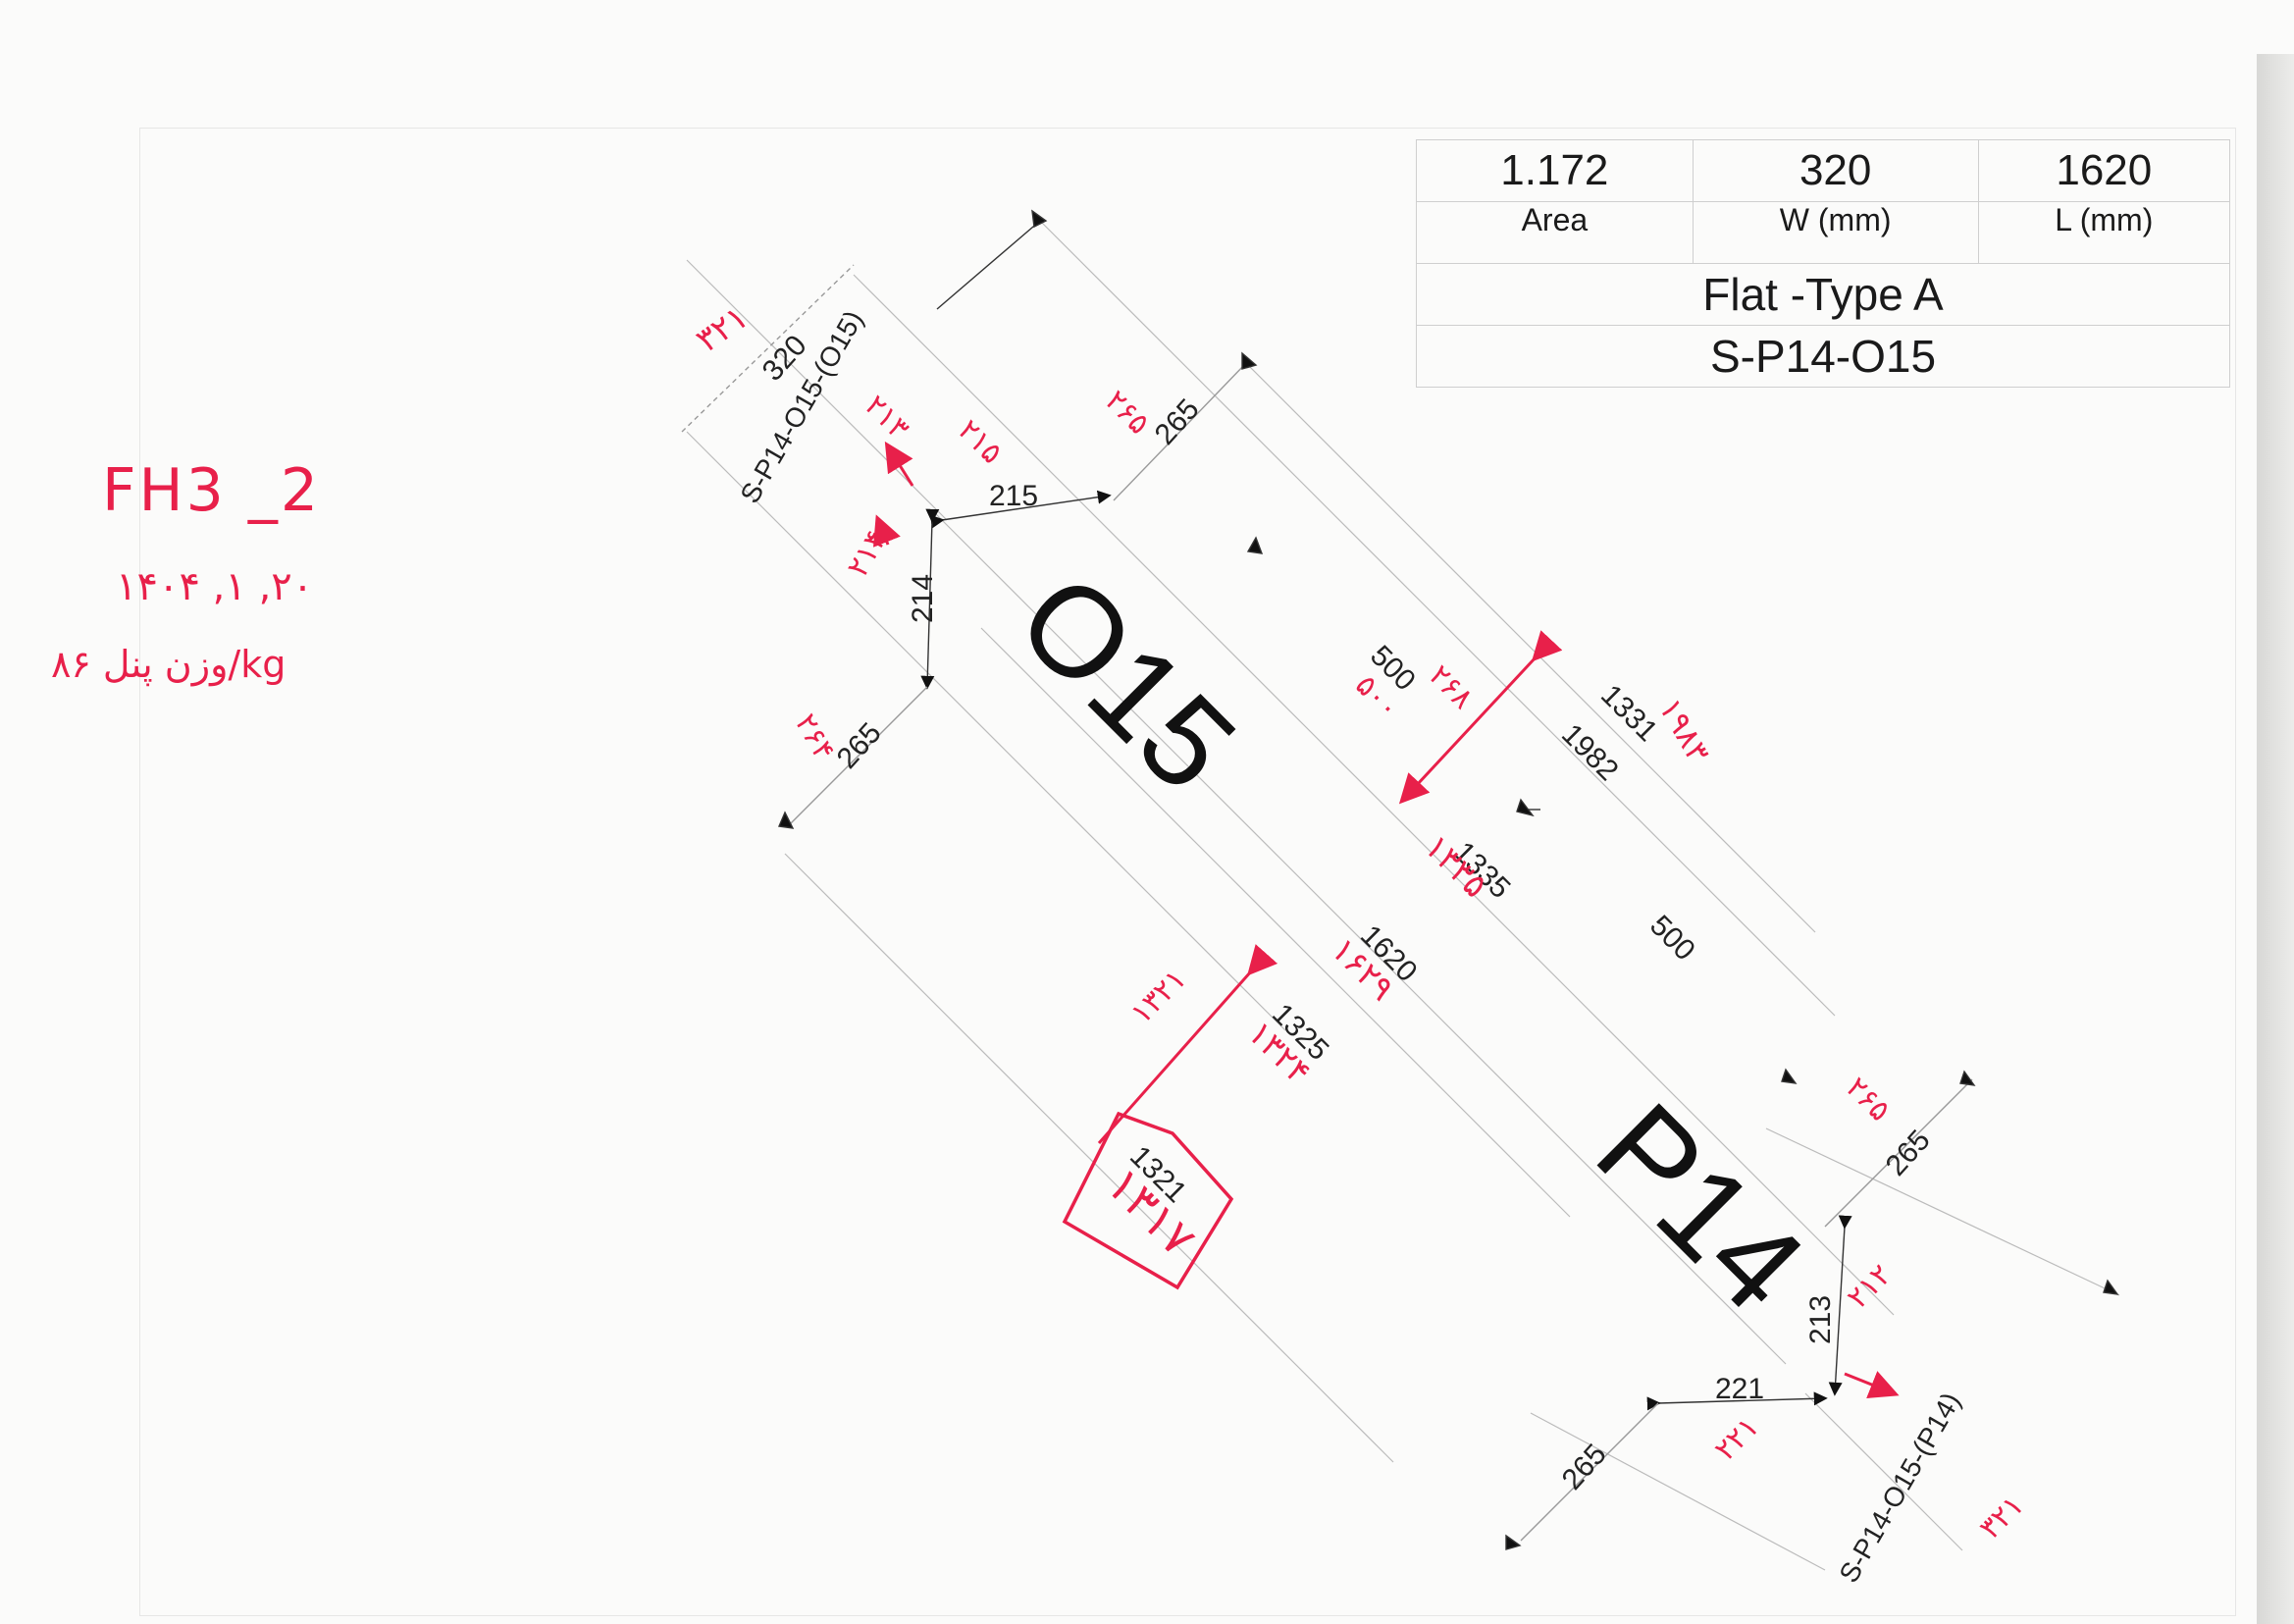  Describe the element at coordinates (1451, 687) in the screenshot. I see `note-n-f: ۲۶۸` at that location.